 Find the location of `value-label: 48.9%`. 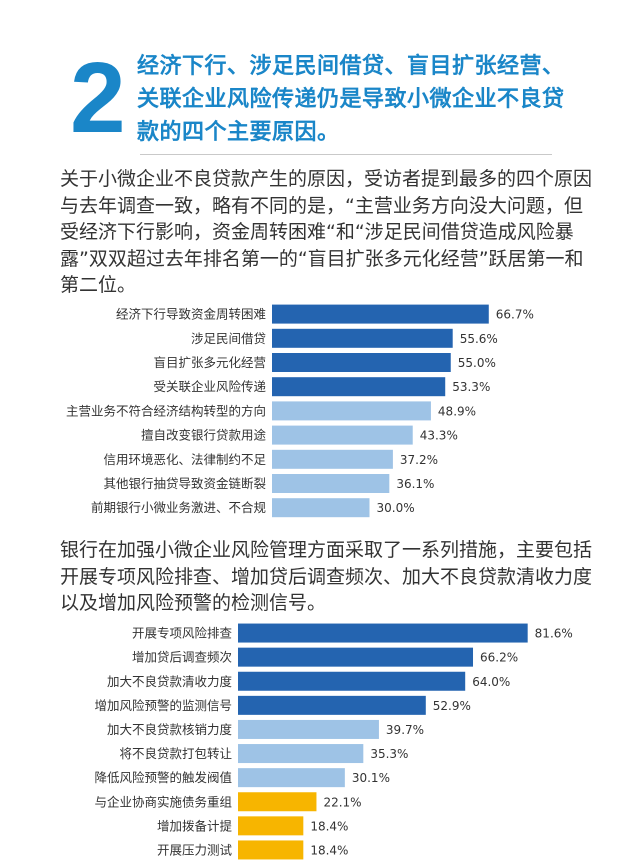

value-label: 48.9% is located at coordinates (457, 411).